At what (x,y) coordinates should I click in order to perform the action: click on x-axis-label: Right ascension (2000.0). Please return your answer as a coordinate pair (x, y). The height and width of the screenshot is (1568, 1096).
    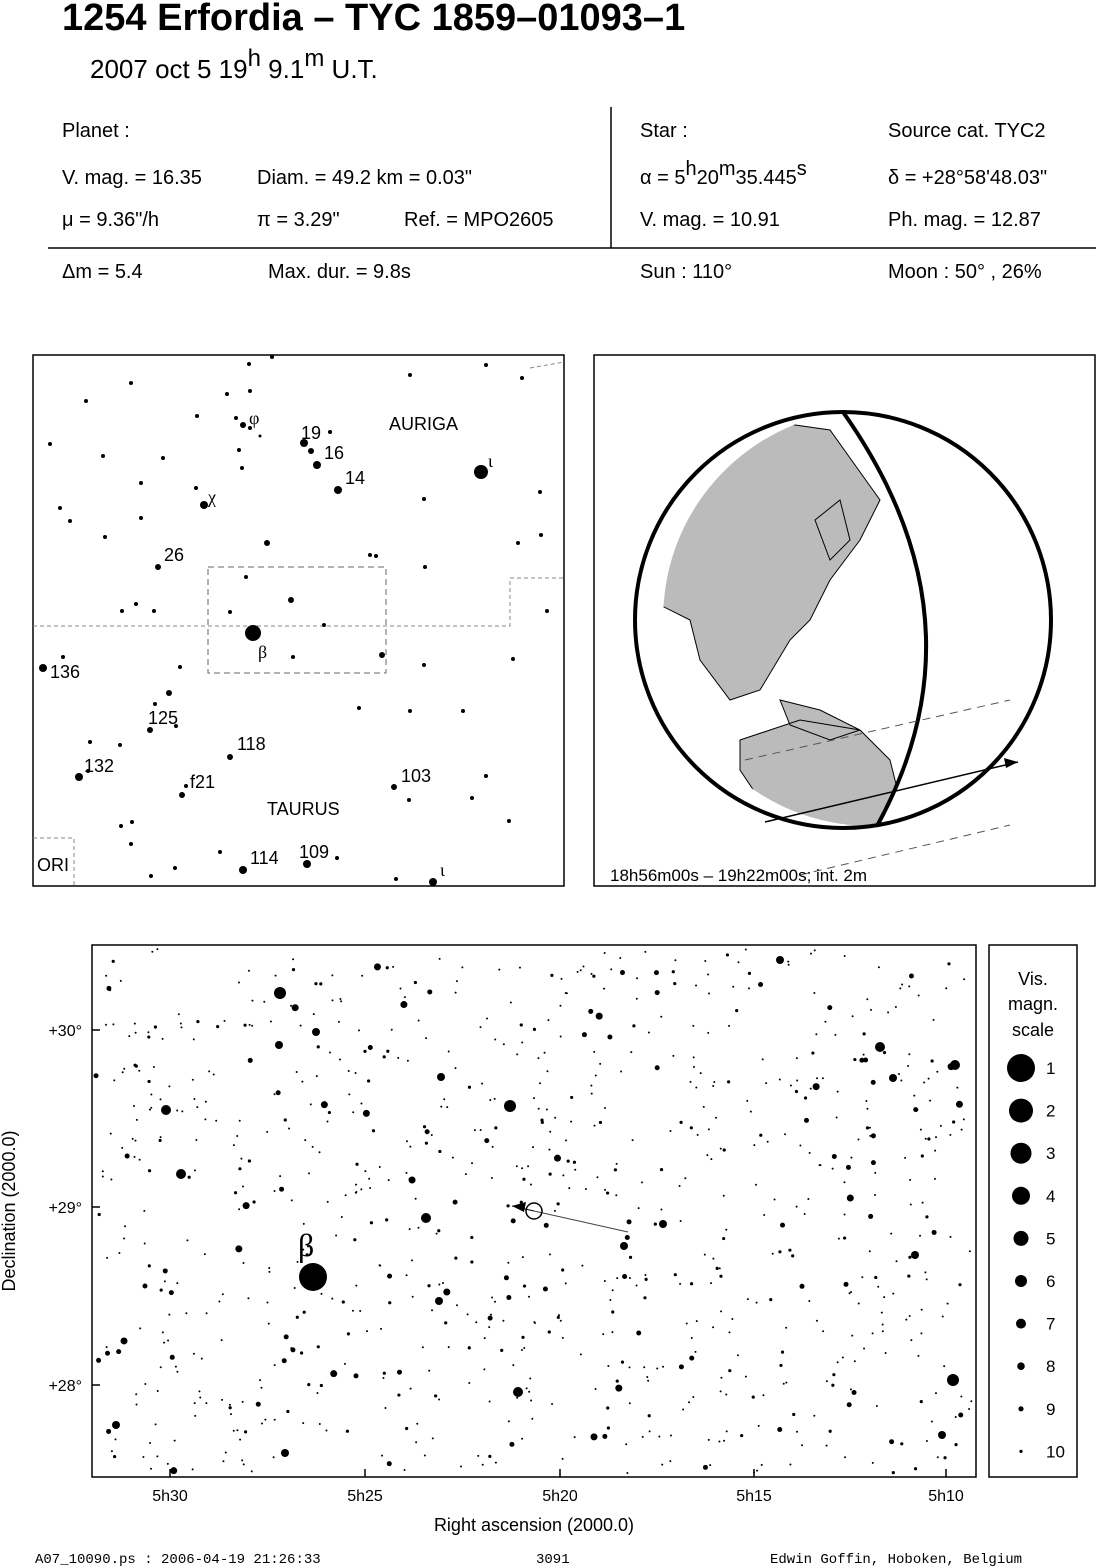
    Looking at the image, I should click on (534, 1525).